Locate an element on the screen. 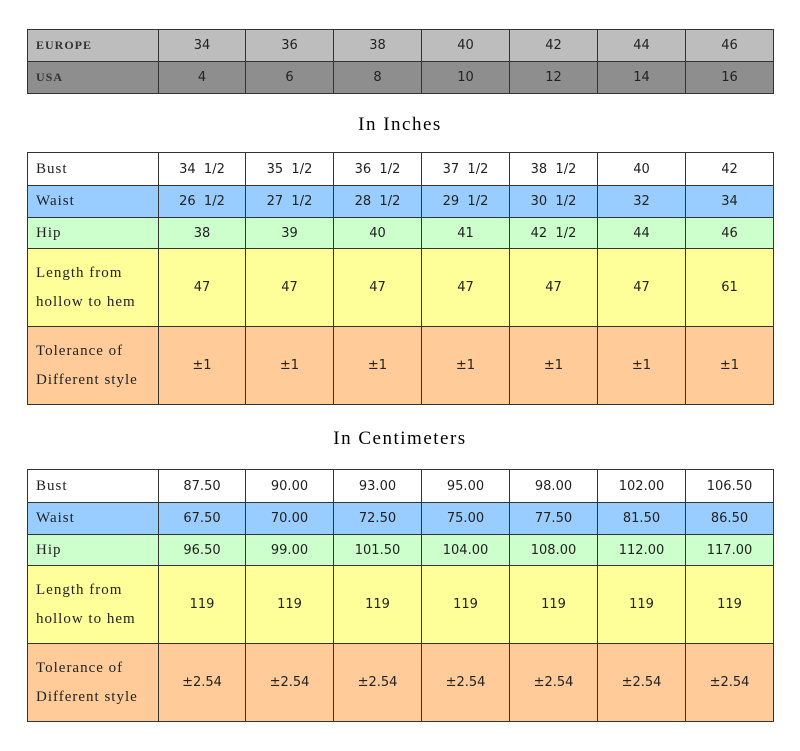  table-row: Bust 34 1/2 35 1/2 36 1/2 37 1/2 38 1/2 40 42 is located at coordinates (400, 169).